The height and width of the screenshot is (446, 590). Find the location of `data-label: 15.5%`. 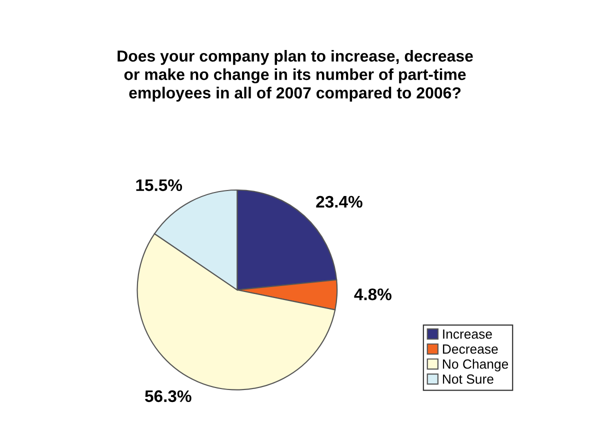

data-label: 15.5% is located at coordinates (159, 185).